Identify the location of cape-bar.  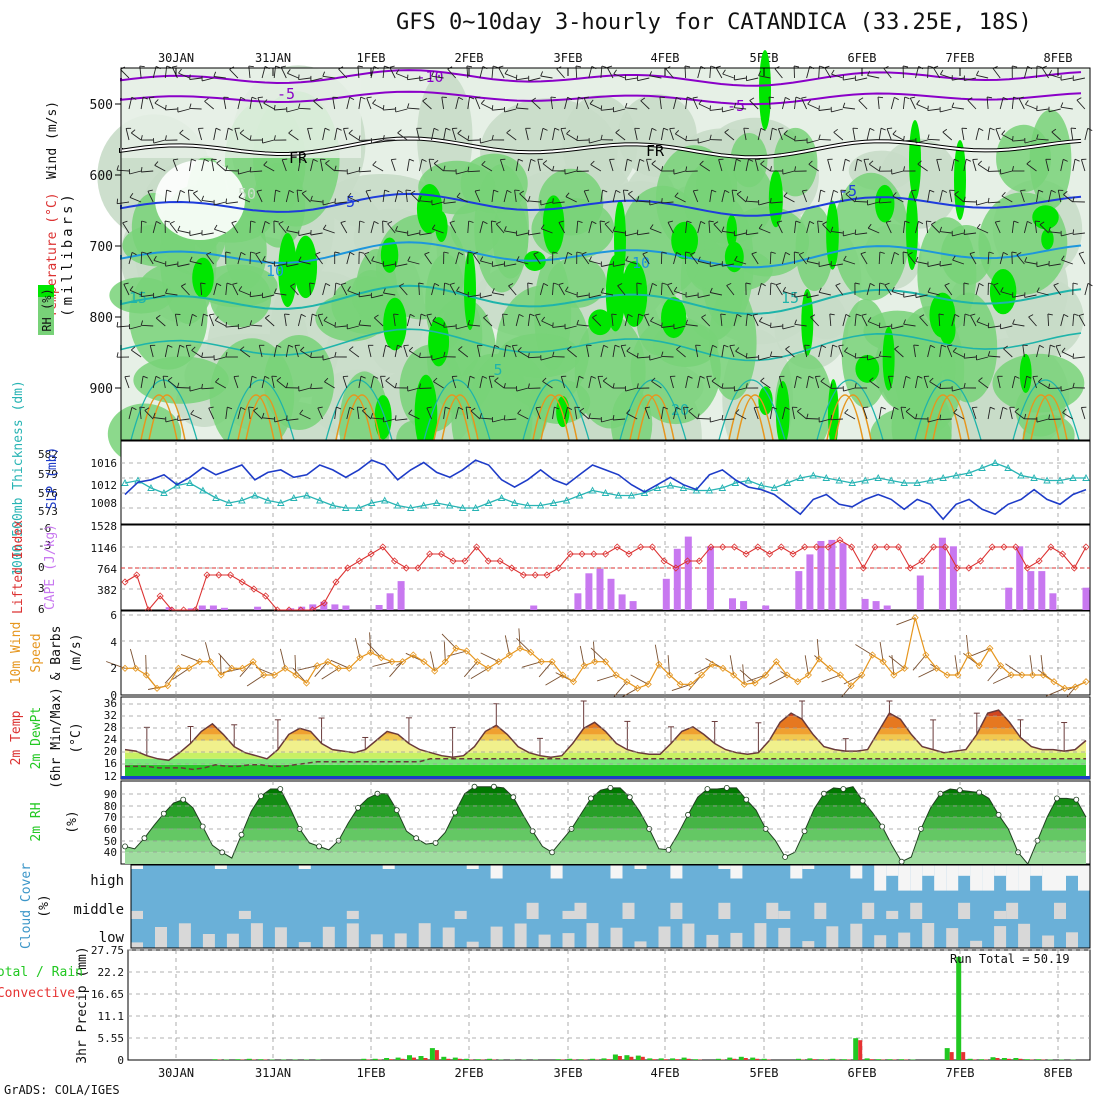
(677, 579).